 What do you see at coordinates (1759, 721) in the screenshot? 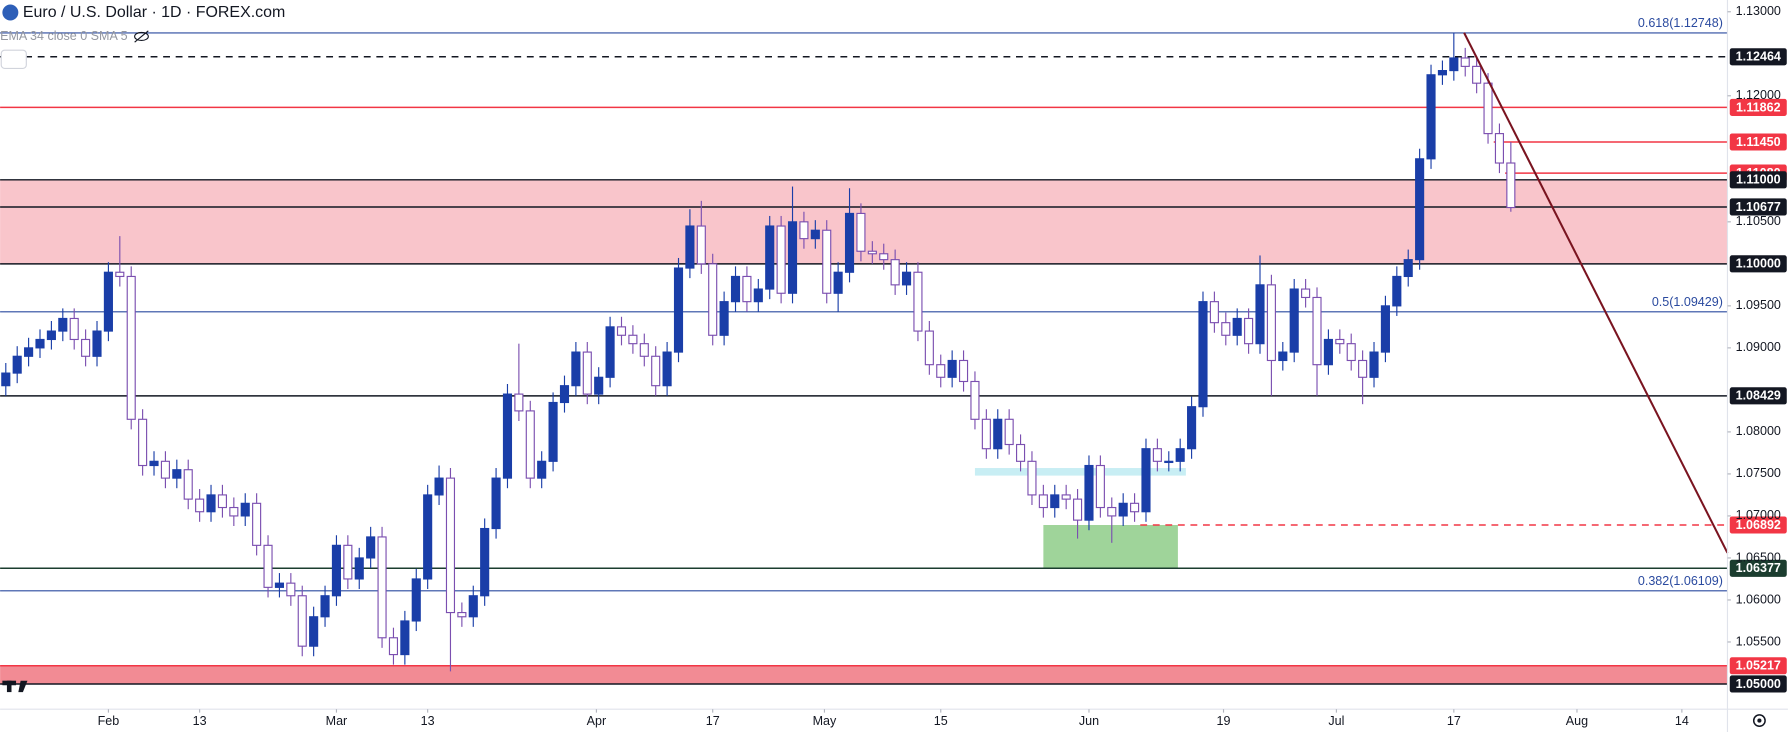
I see `settings-icon` at bounding box center [1759, 721].